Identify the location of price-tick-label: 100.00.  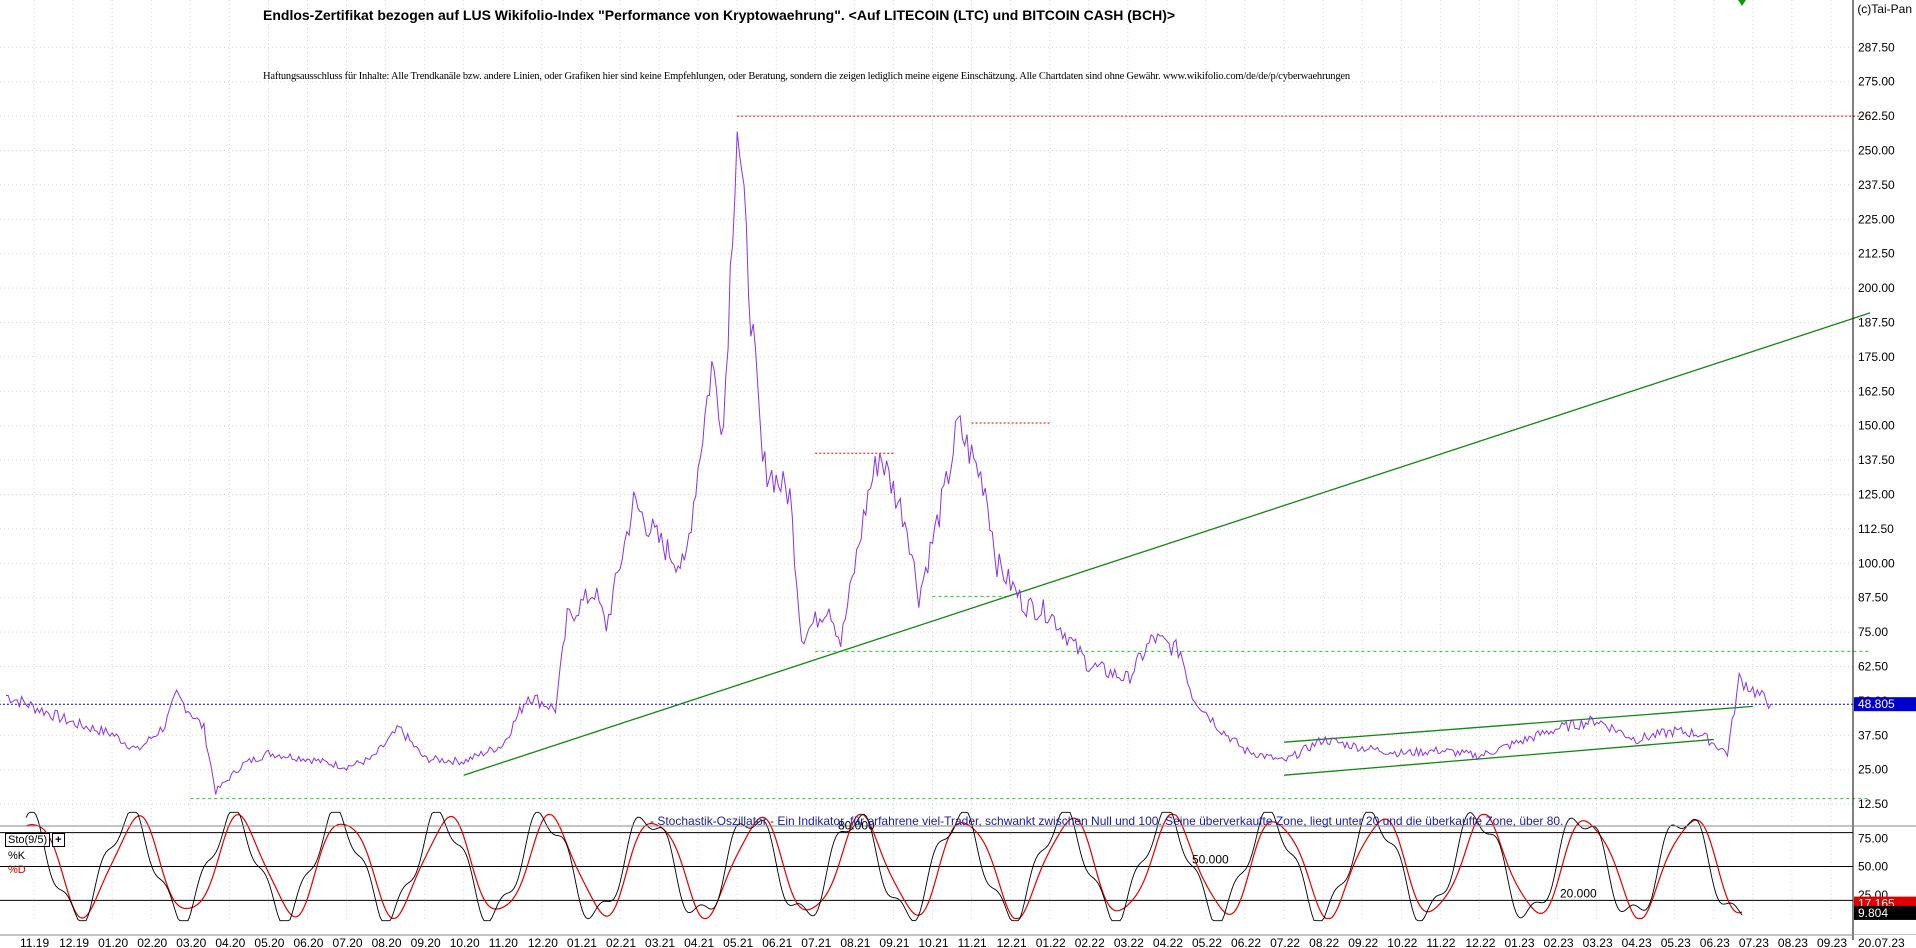
(1876, 563).